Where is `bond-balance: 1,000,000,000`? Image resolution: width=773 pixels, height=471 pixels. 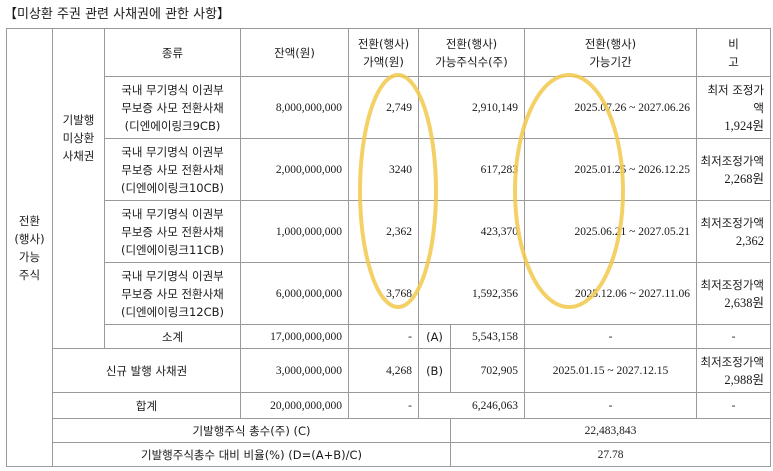
bond-balance: 1,000,000,000 is located at coordinates (294, 231).